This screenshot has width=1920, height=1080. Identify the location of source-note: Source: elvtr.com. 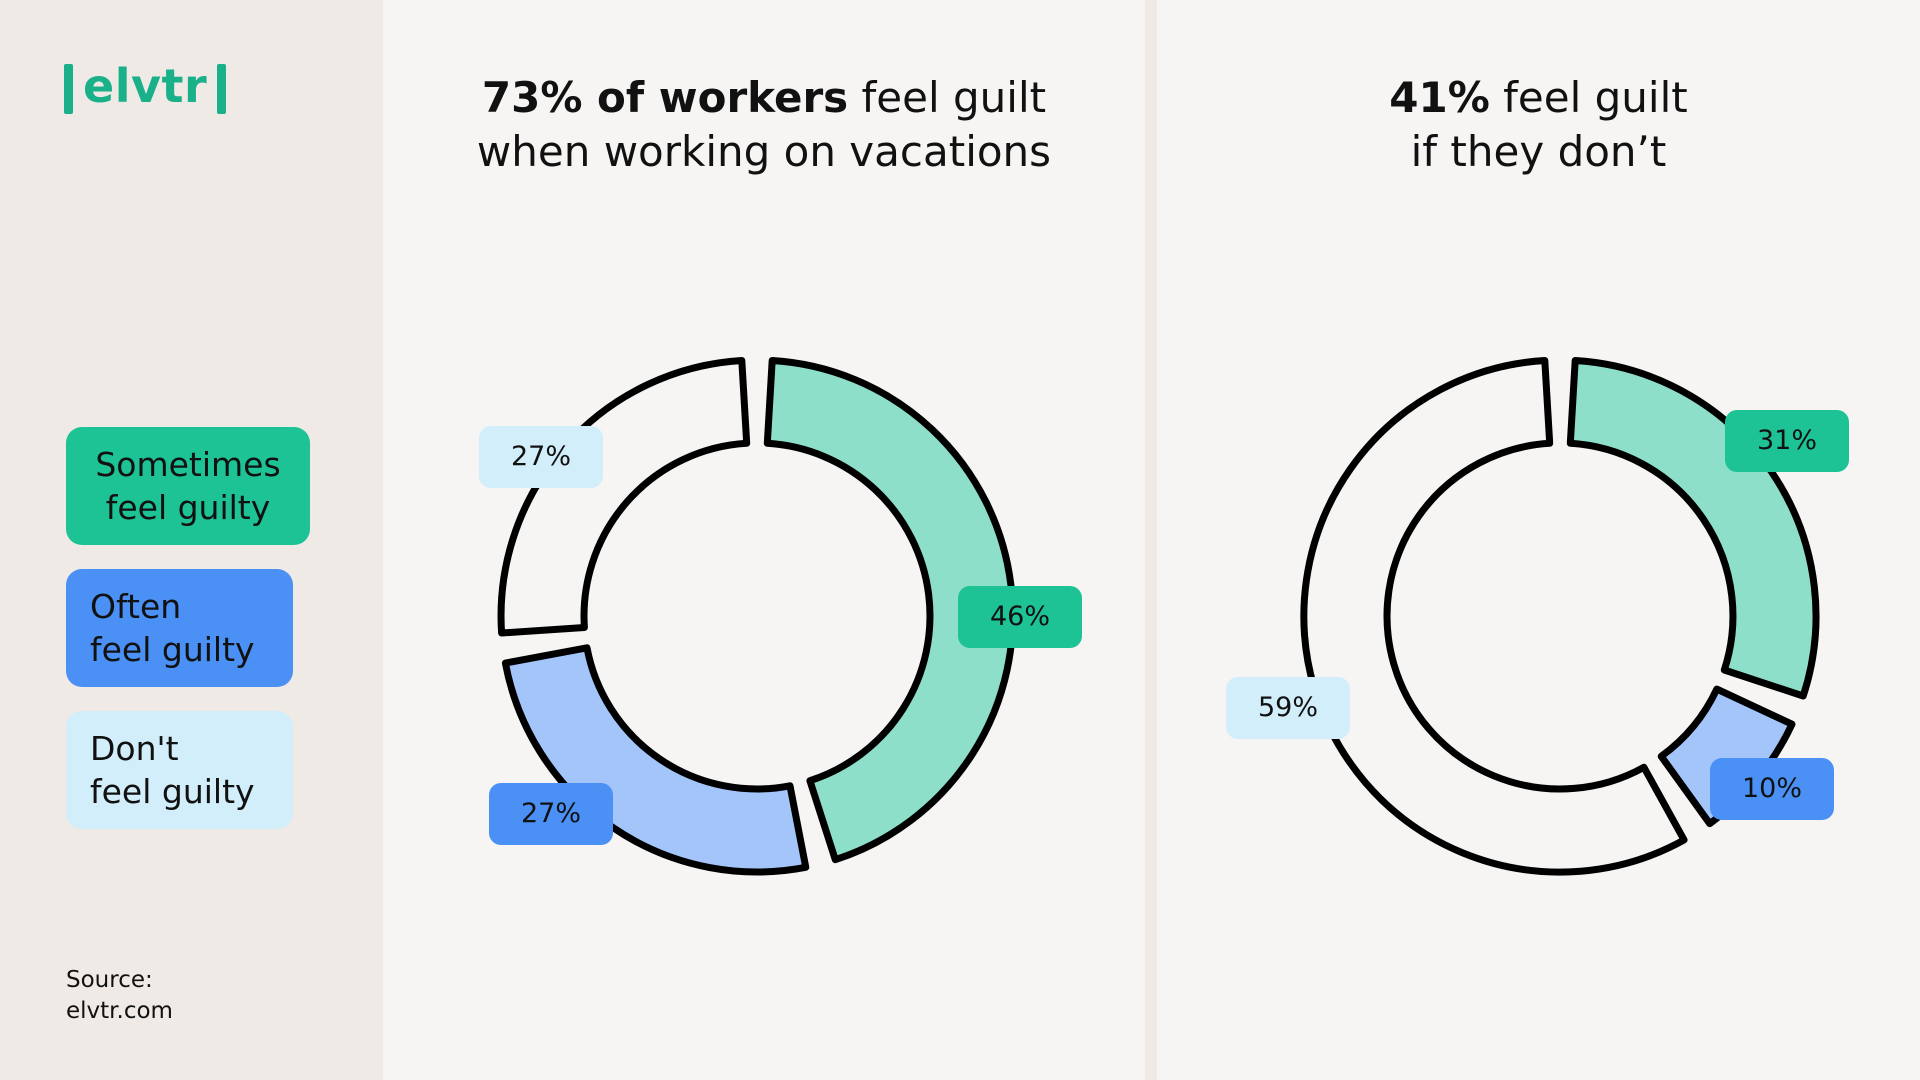
(119, 996).